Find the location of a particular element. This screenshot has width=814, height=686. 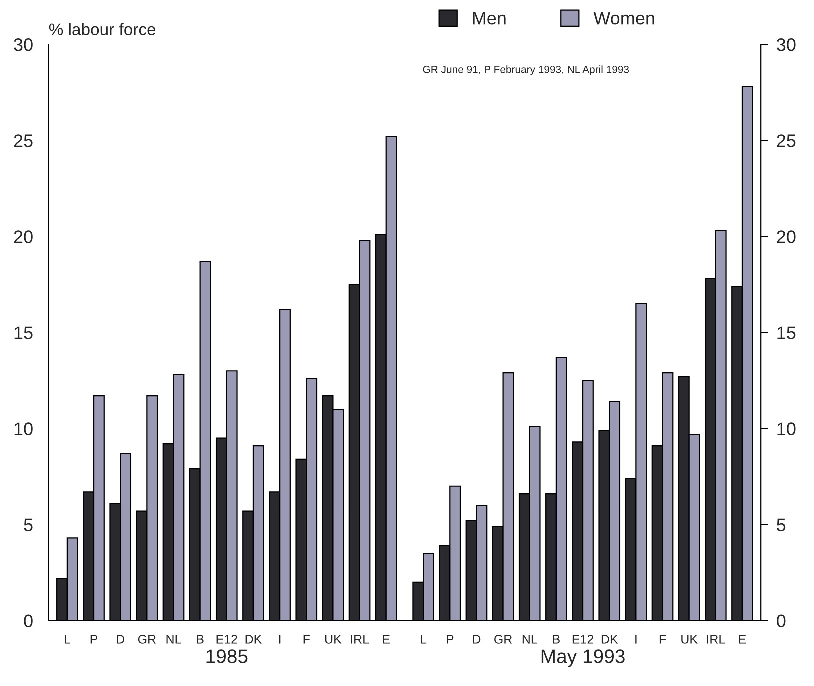

y2-tick-label: 20 is located at coordinates (786, 237).